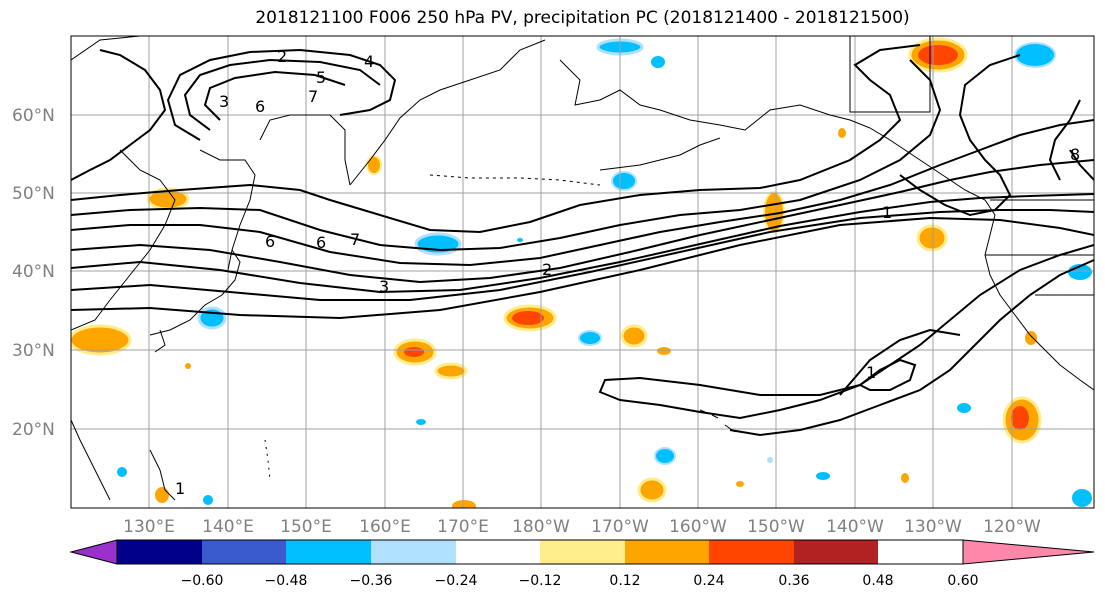  I want to click on colorbar-segments, so click(497, 552).